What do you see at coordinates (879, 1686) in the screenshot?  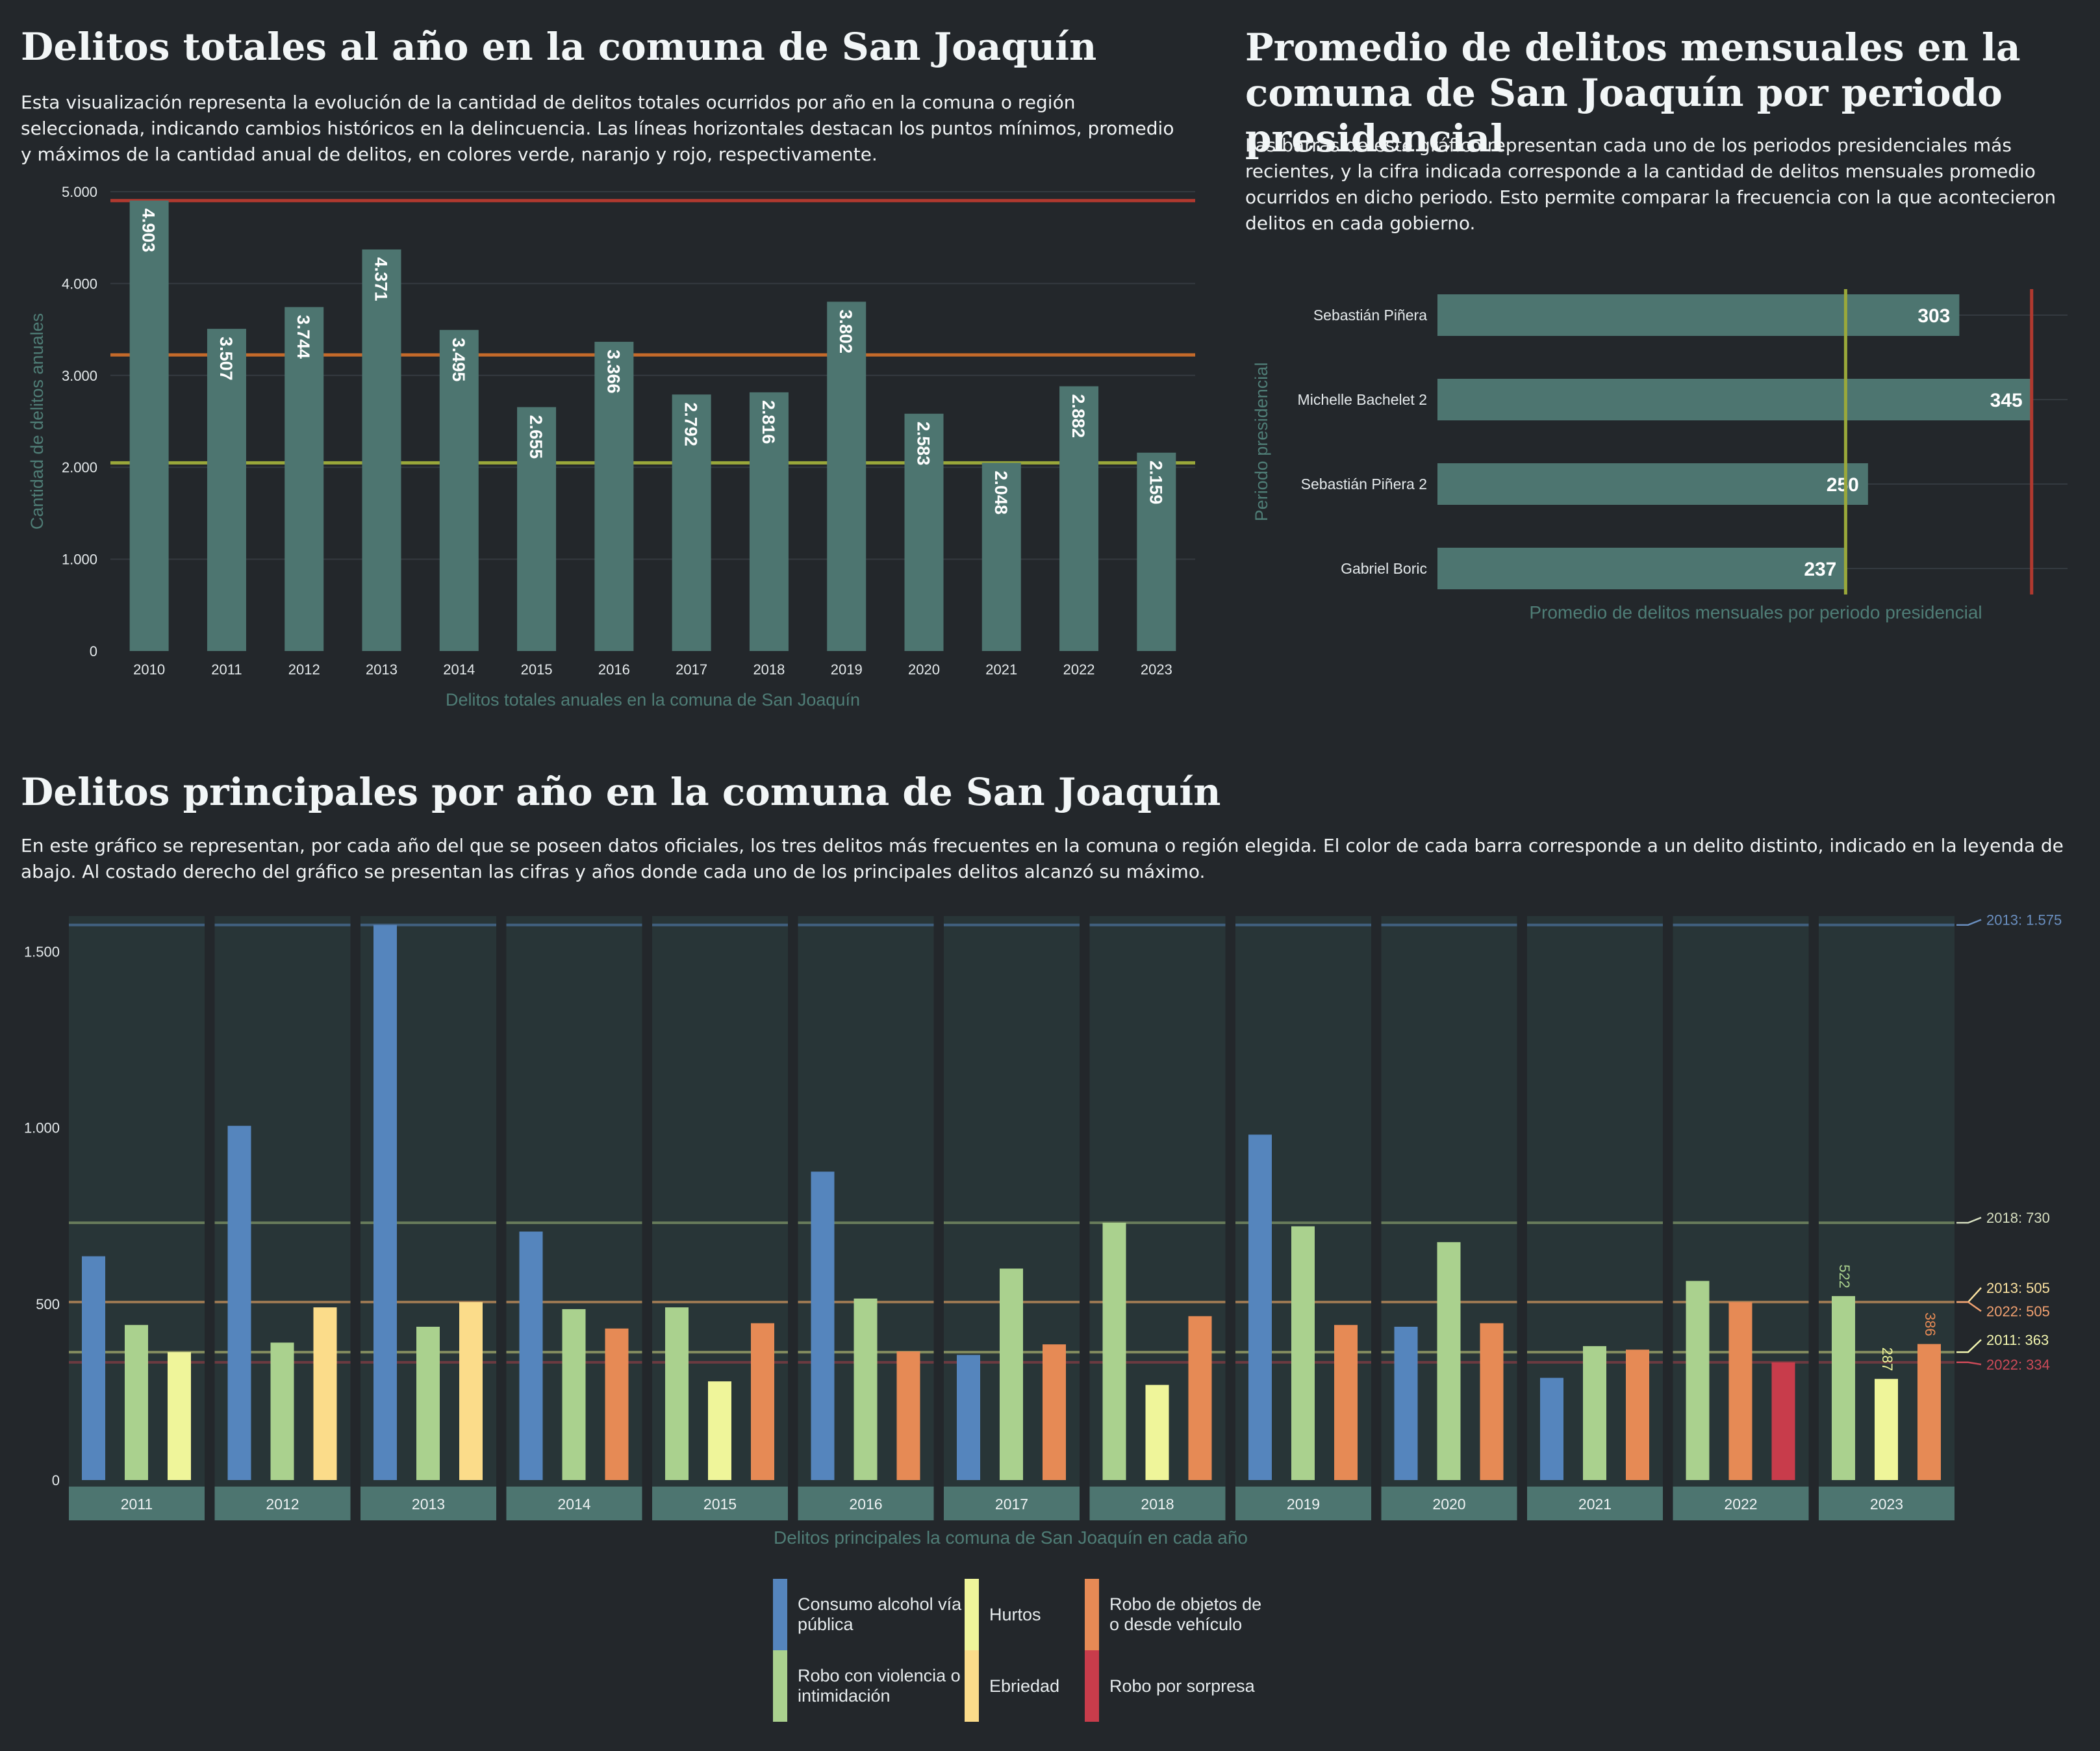 I see `legend-label: Robo con violencia o intimidación` at bounding box center [879, 1686].